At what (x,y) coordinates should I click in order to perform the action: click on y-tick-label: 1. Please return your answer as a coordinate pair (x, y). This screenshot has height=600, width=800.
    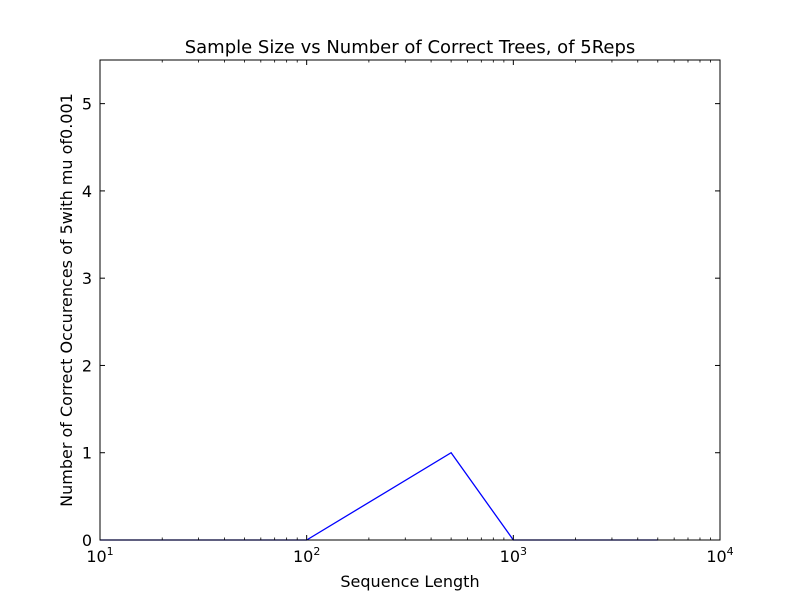
    Looking at the image, I should click on (87, 453).